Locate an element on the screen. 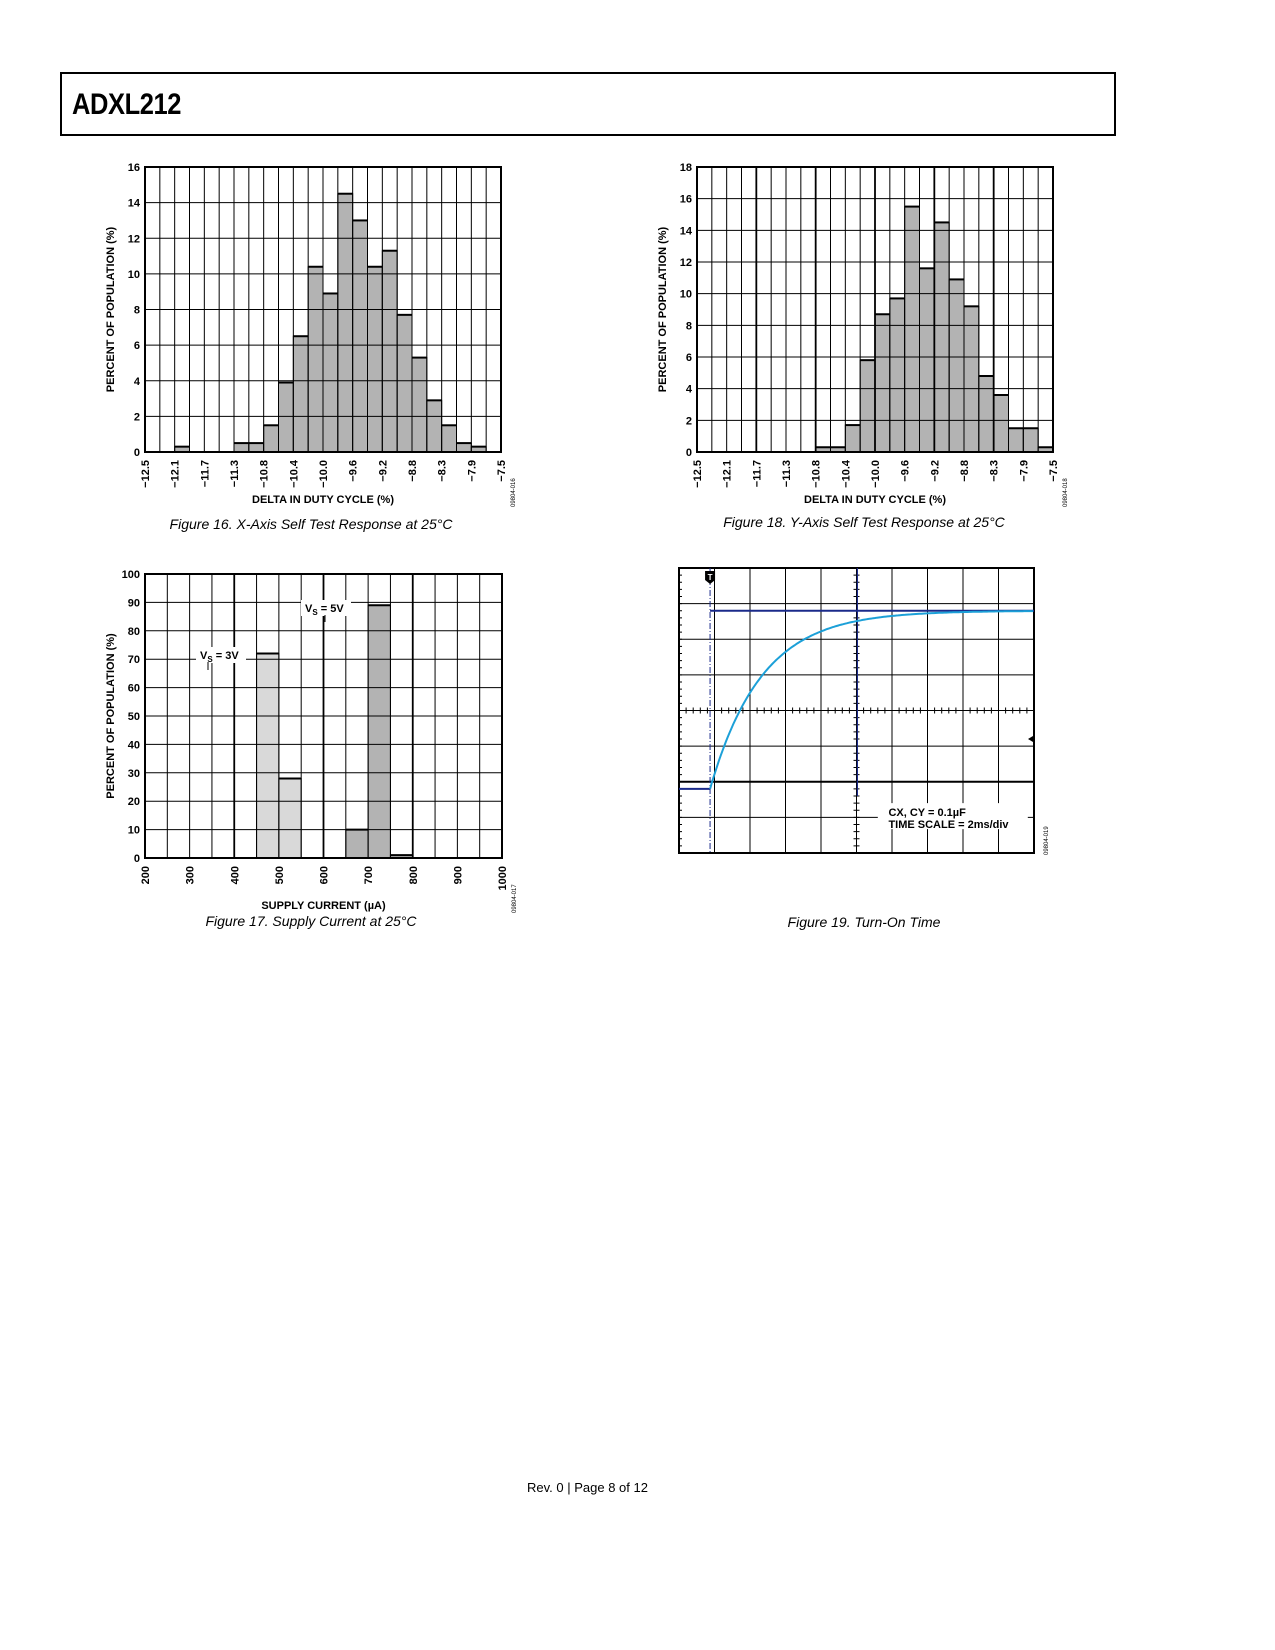  y-tick-label: 80 is located at coordinates (134, 632).